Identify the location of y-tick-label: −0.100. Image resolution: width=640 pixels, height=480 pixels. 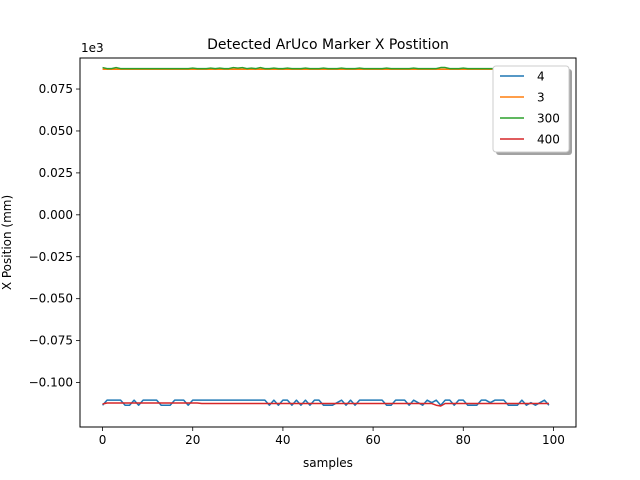
(51, 383).